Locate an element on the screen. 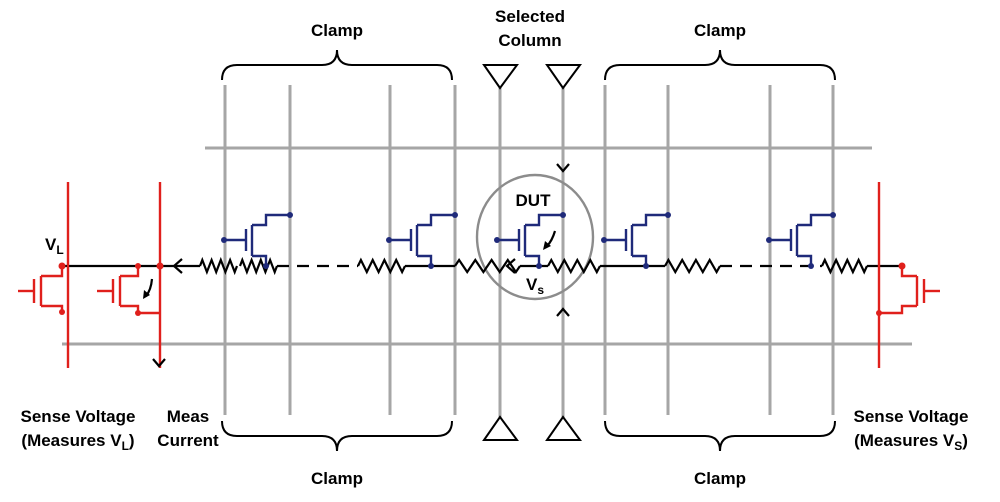 This screenshot has width=1000, height=502. line-resistors is located at coordinates (533, 266).